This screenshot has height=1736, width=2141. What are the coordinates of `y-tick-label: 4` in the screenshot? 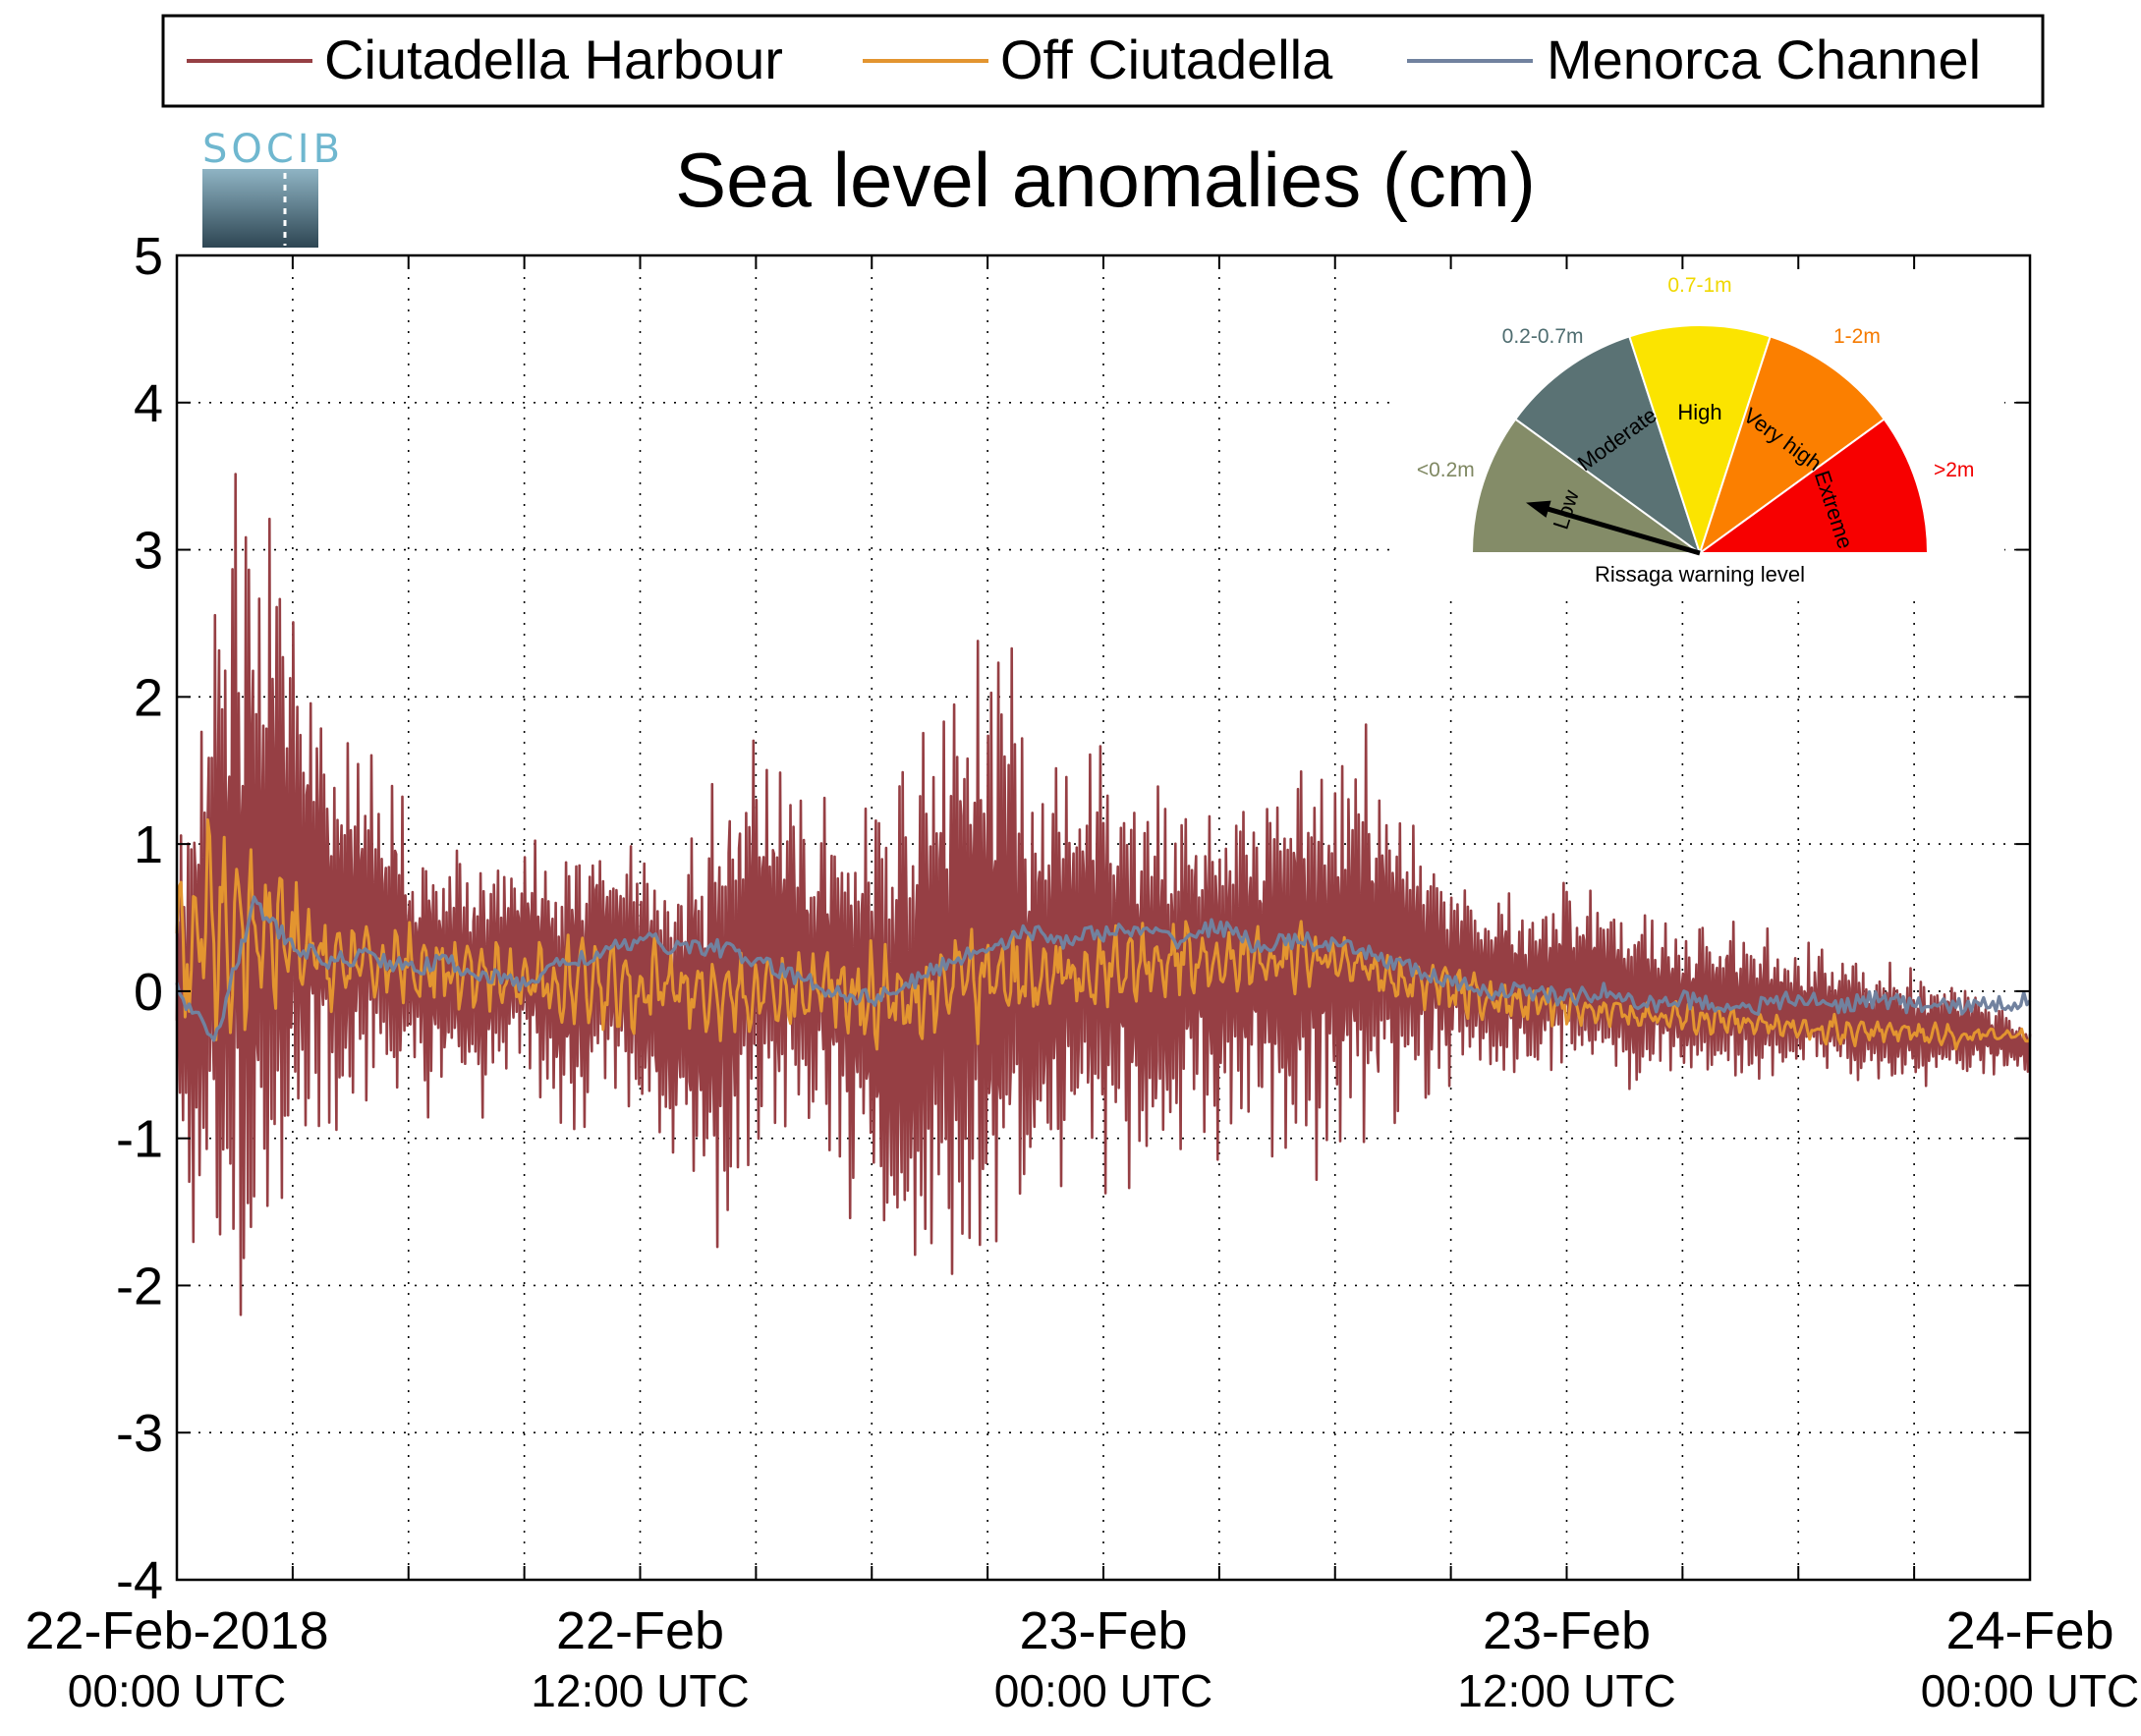 It's located at (148, 403).